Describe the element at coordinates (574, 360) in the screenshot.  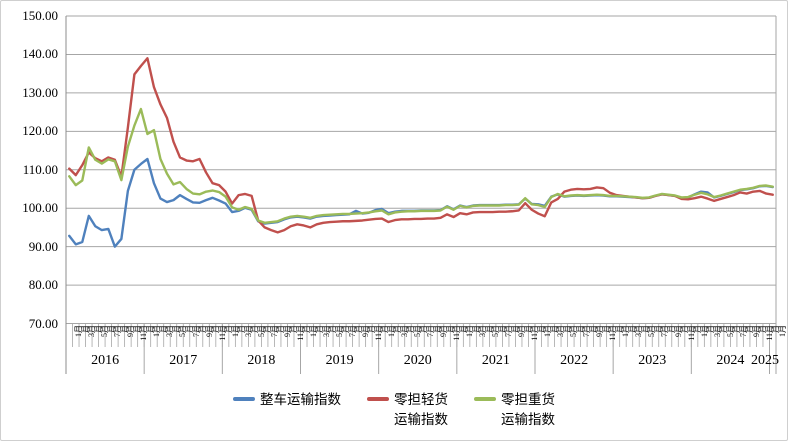
I see `year-label: 2022` at that location.